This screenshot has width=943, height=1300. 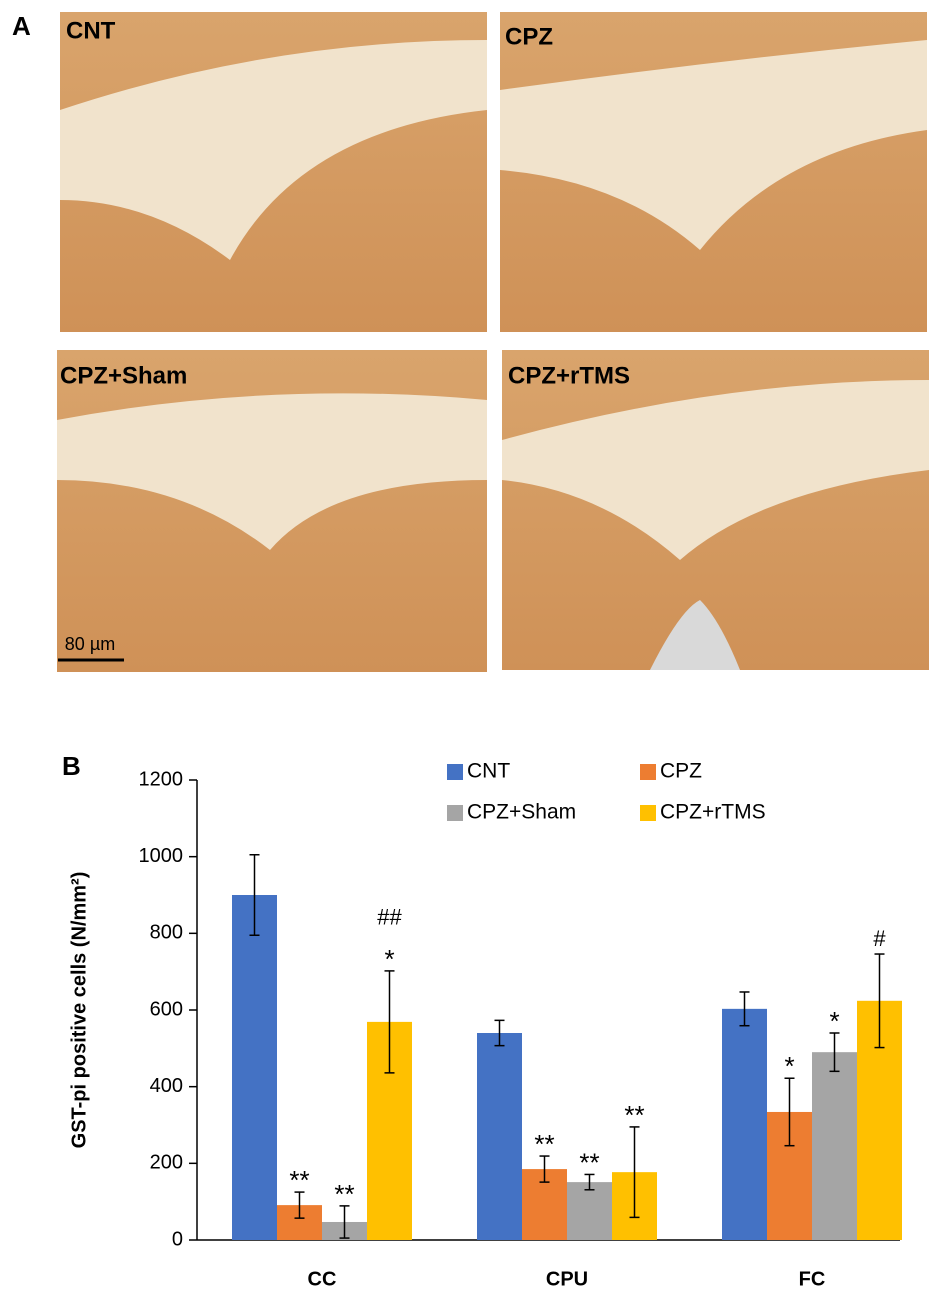 I want to click on y-axis-label: GST-pi positive cells (N/mm²), so click(x=79, y=1010).